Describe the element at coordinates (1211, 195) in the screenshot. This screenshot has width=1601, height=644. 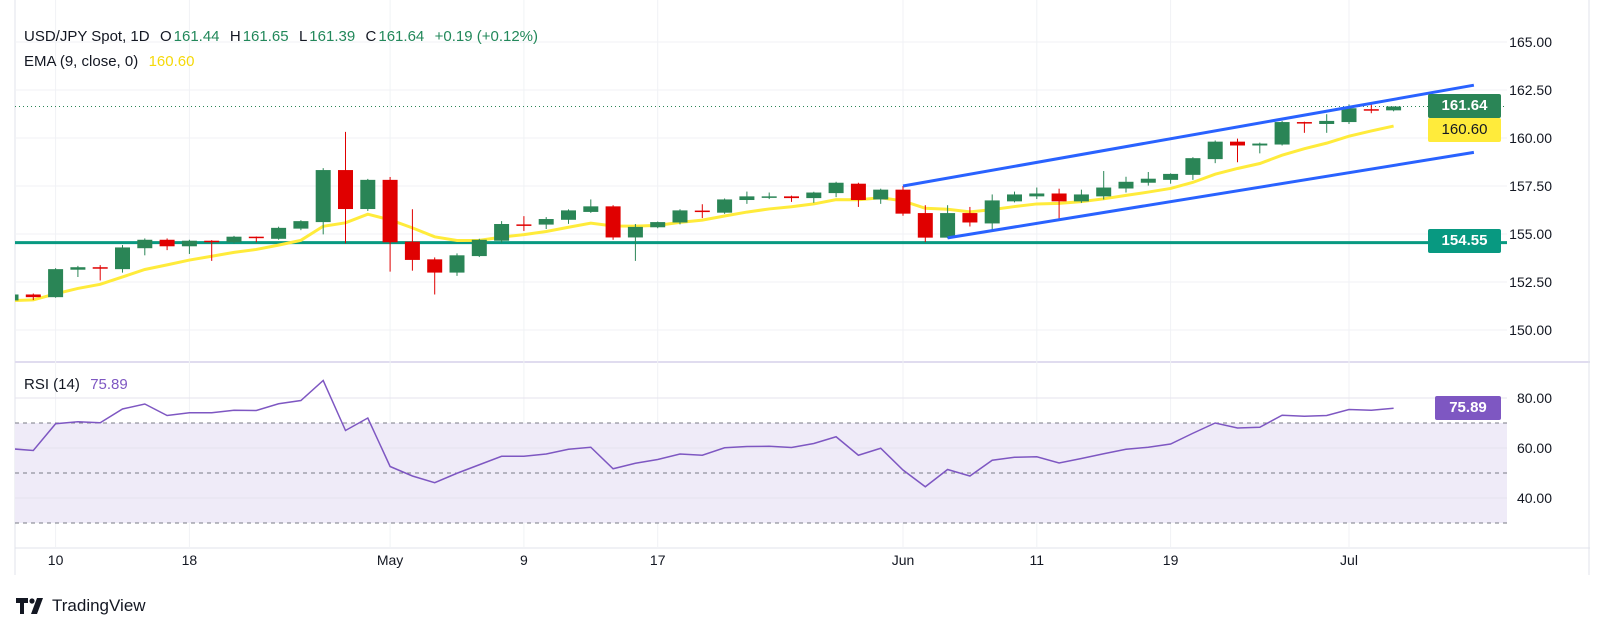
I see `channel-lower-line` at that location.